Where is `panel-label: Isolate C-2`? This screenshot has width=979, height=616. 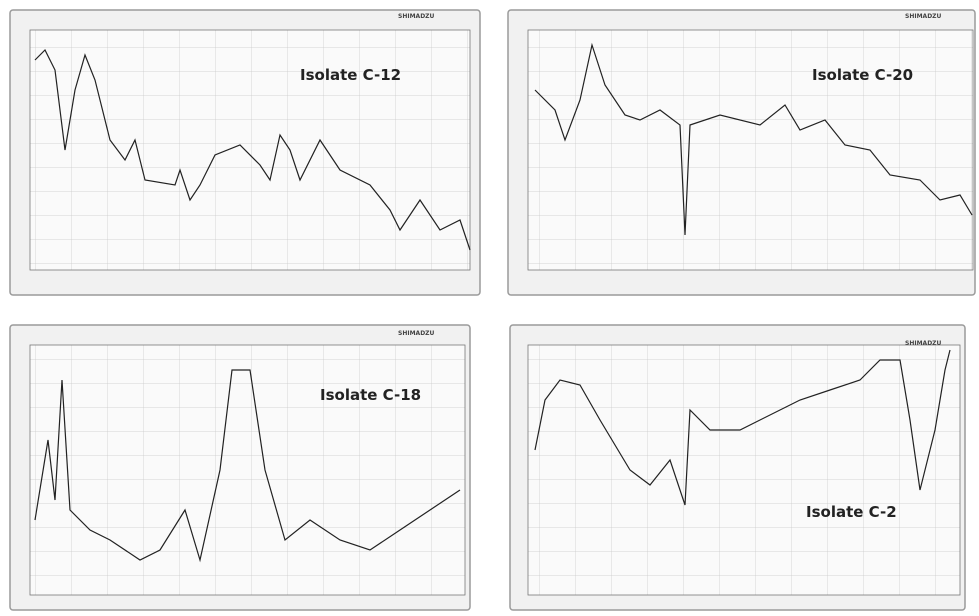
panel-label: Isolate C-2 is located at coordinates (851, 512).